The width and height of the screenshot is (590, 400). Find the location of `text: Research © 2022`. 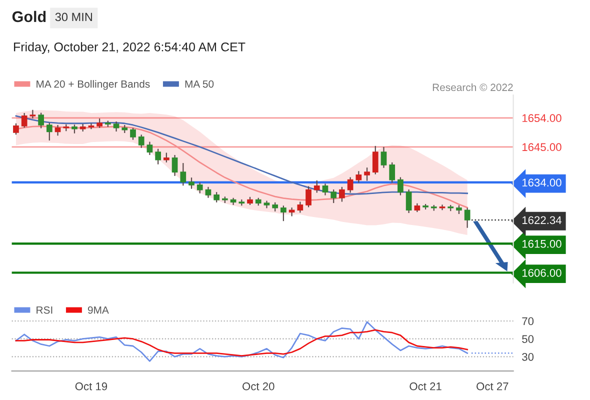

text: Research © 2022 is located at coordinates (472, 87).